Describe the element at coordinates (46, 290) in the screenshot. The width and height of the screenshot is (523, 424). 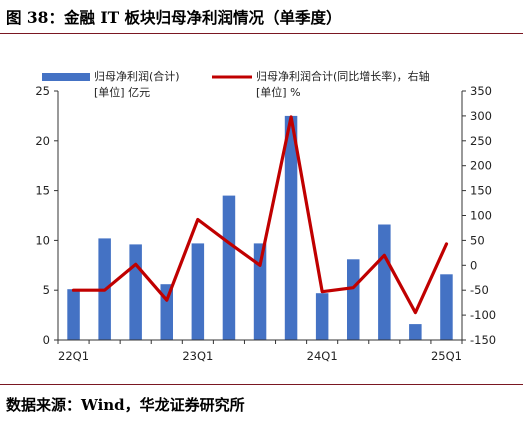
I see `left-tick-label: 5` at that location.